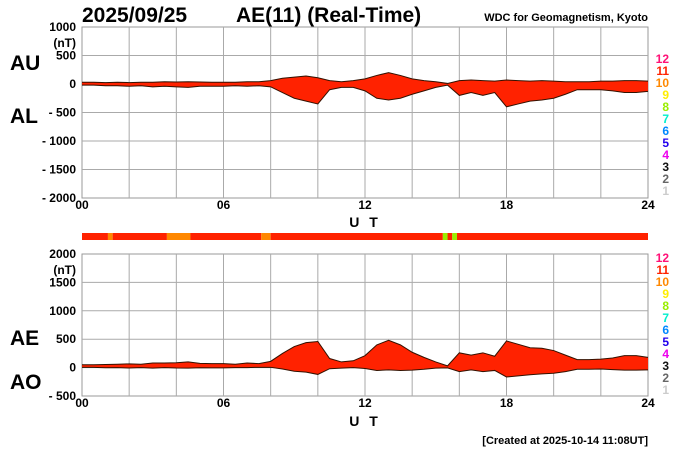 Image resolution: width=700 pixels, height=450 pixels. What do you see at coordinates (566, 18) in the screenshot?
I see `source-label: WDC for Geomagnetism, Kyoto` at bounding box center [566, 18].